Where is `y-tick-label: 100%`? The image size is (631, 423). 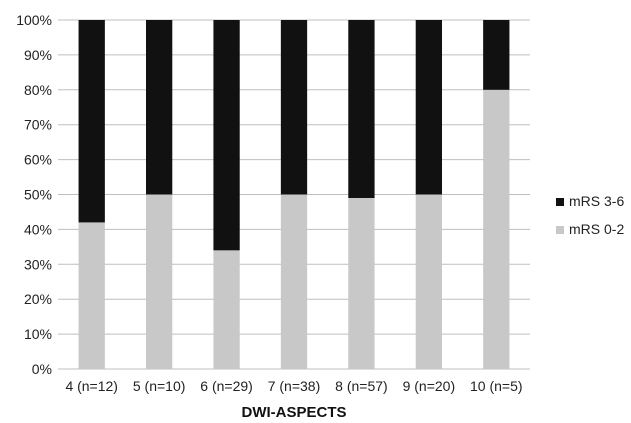
y-tick-label: 100% is located at coordinates (34, 20).